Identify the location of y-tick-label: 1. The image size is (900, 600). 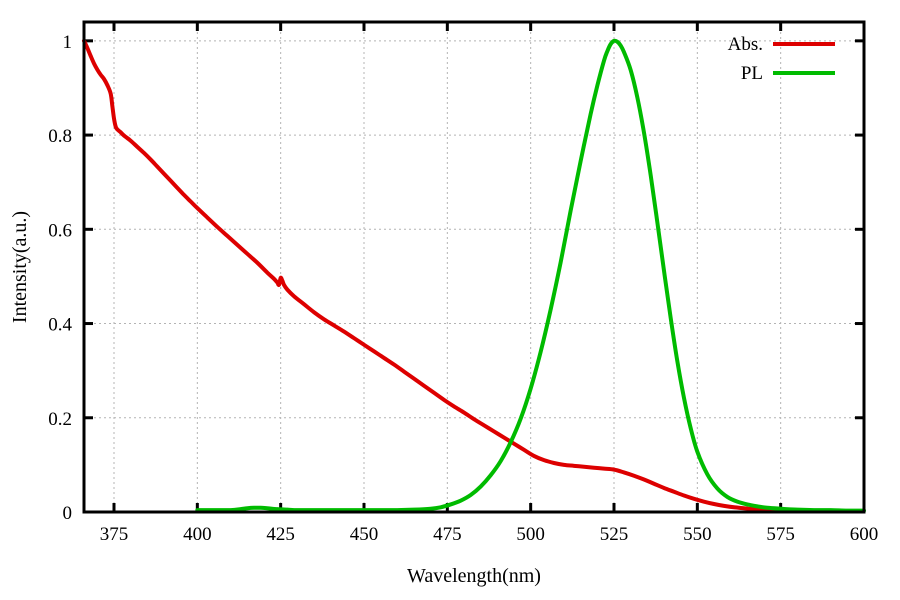
(68, 42).